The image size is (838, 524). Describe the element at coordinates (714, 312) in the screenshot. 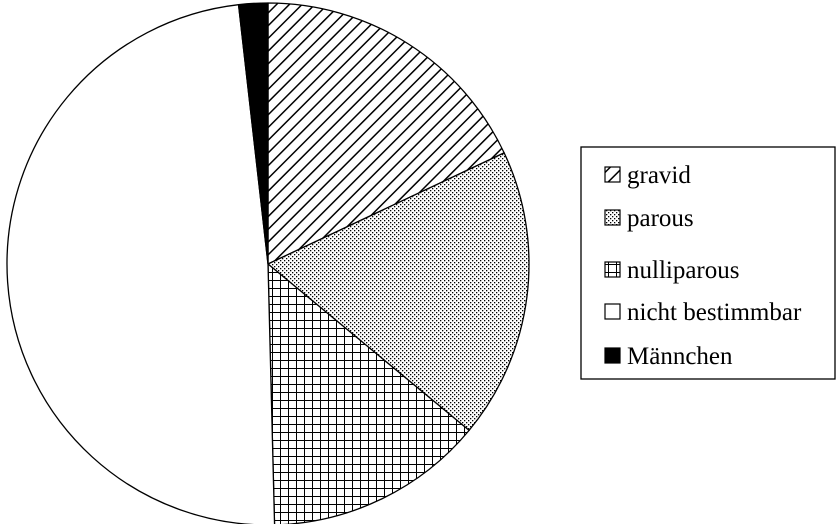

I see `legend-label-nicht-bestimmbar: nicht bestimmbar` at that location.